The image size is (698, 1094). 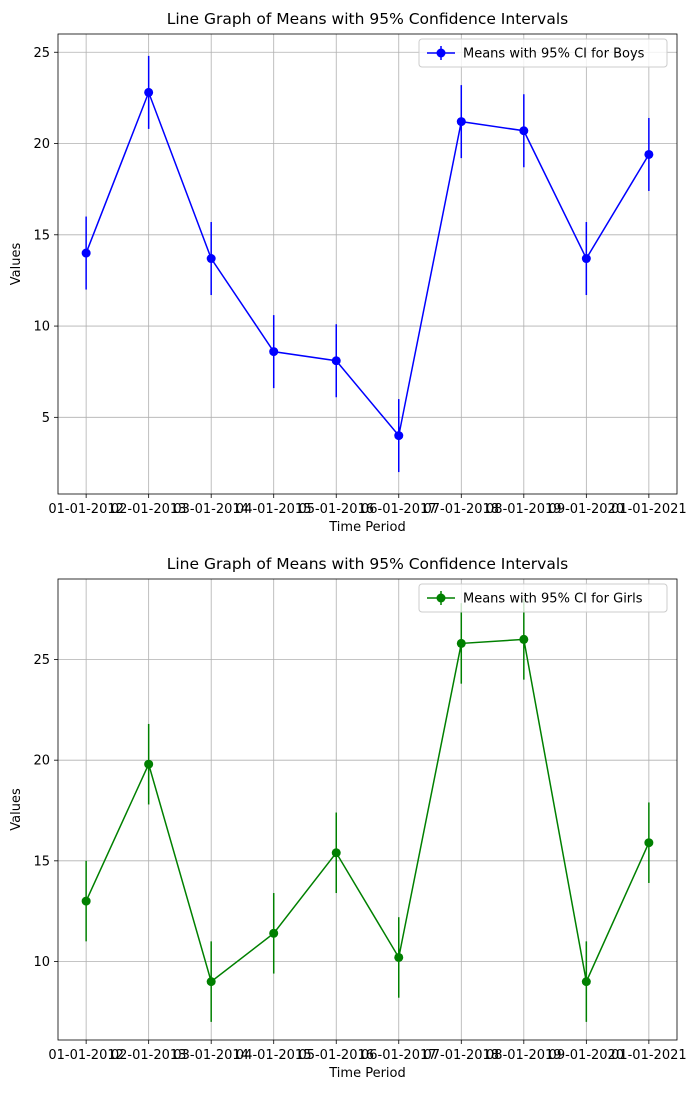 What do you see at coordinates (553, 599) in the screenshot?
I see `legend-label: Means with 95% CI for Girls` at bounding box center [553, 599].